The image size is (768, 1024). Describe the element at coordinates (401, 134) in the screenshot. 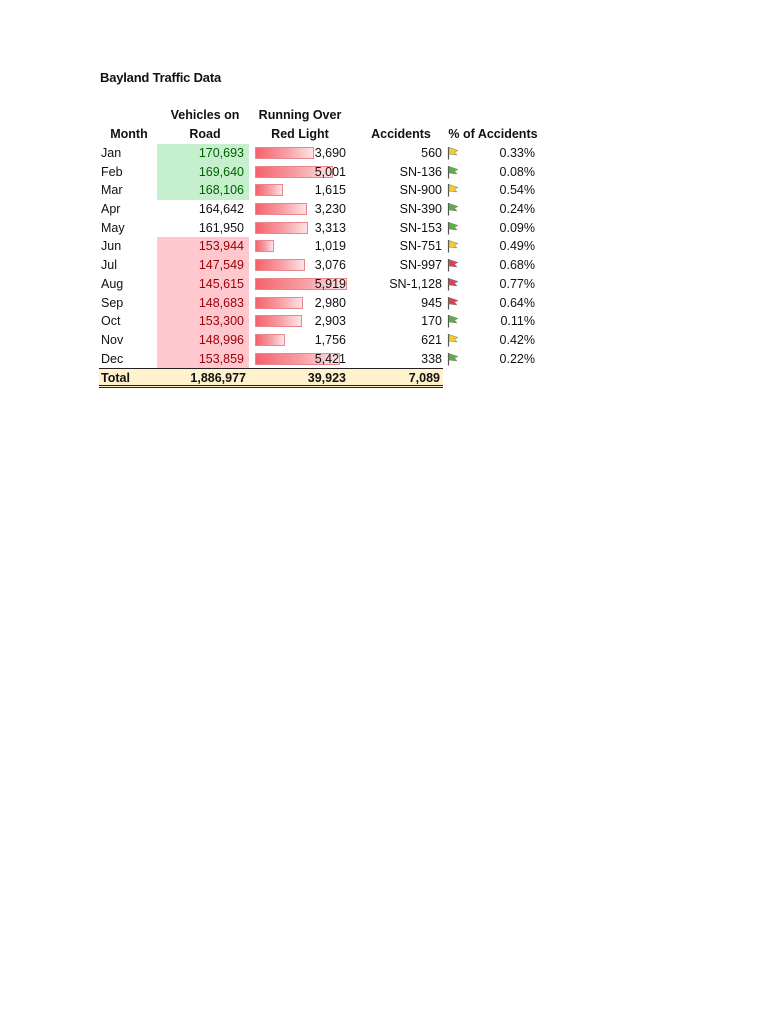

I see `header-accidents: Accidents` at that location.